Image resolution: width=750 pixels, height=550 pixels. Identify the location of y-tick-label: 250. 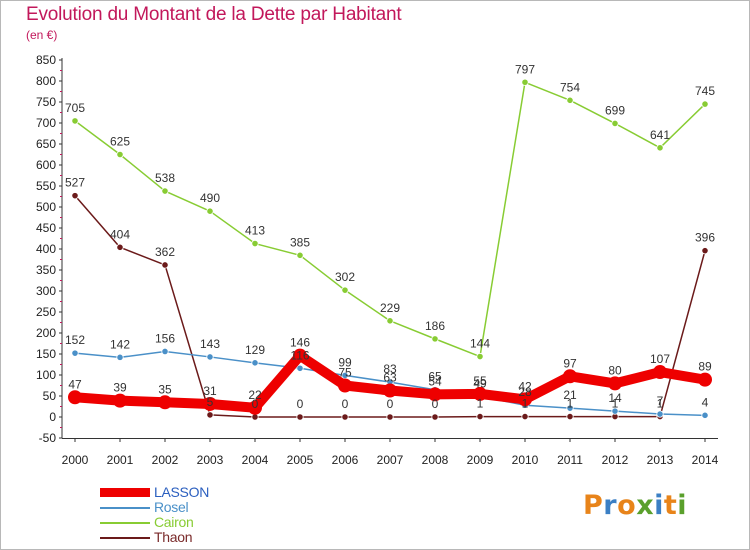
(46, 312).